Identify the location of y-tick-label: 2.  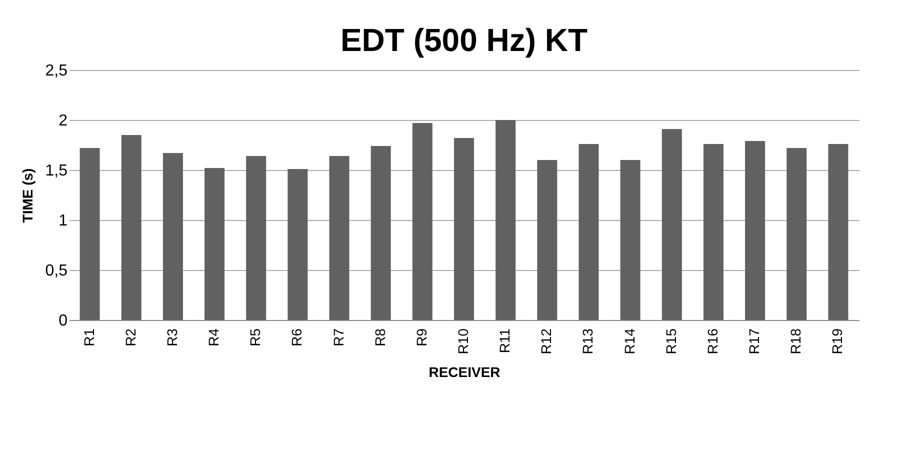
(63, 121).